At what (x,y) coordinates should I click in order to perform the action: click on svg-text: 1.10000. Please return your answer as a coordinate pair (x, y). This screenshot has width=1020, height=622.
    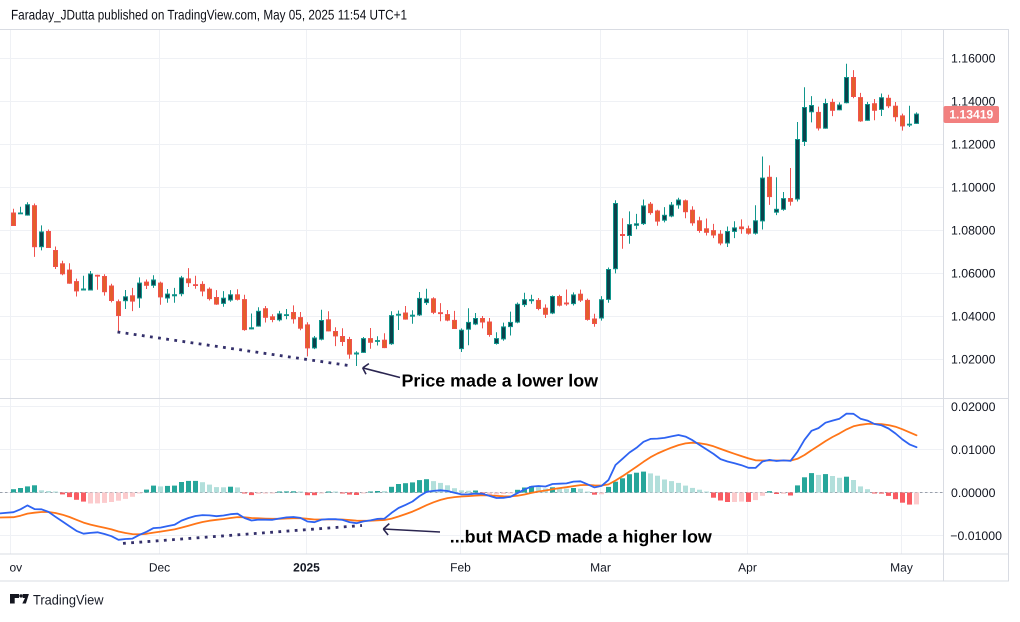
    Looking at the image, I should click on (973, 187).